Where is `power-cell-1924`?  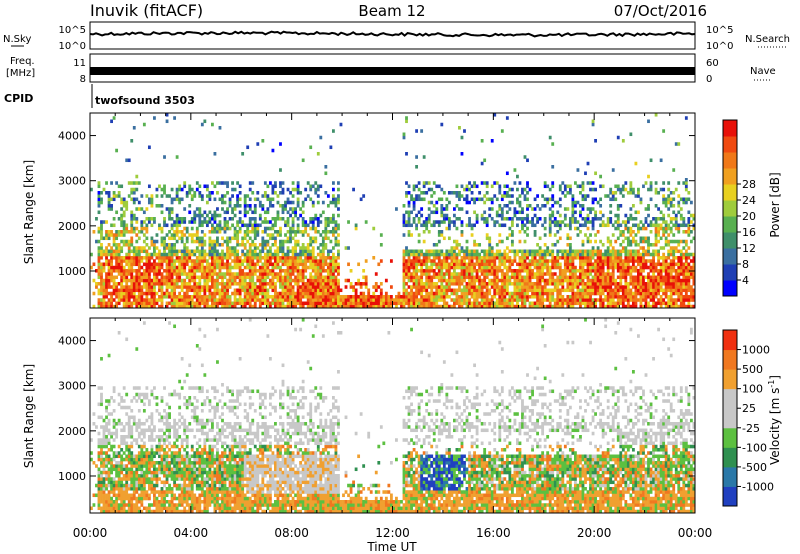 power-cell-1924 is located at coordinates (293, 238).